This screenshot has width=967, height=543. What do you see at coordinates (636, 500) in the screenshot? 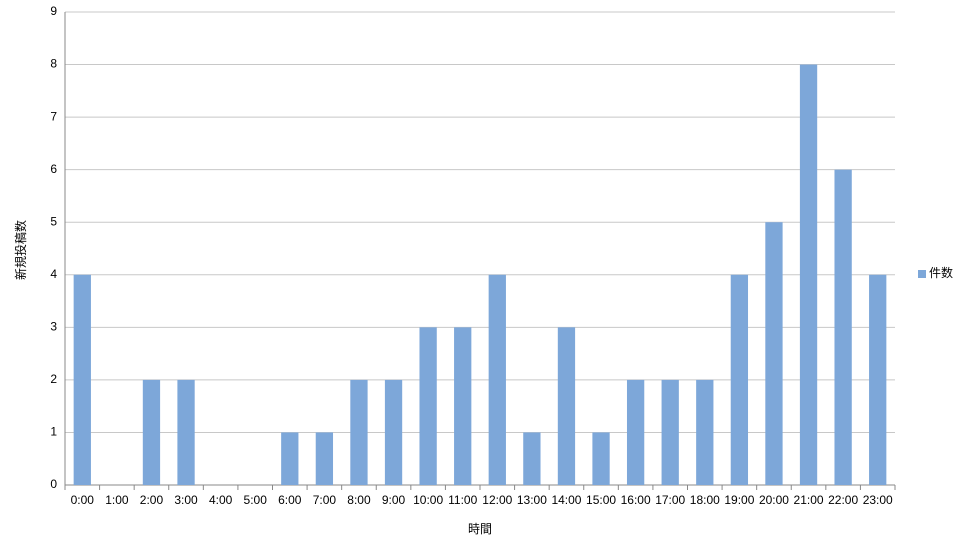
I see `x-tick-label: 16:00` at bounding box center [636, 500].